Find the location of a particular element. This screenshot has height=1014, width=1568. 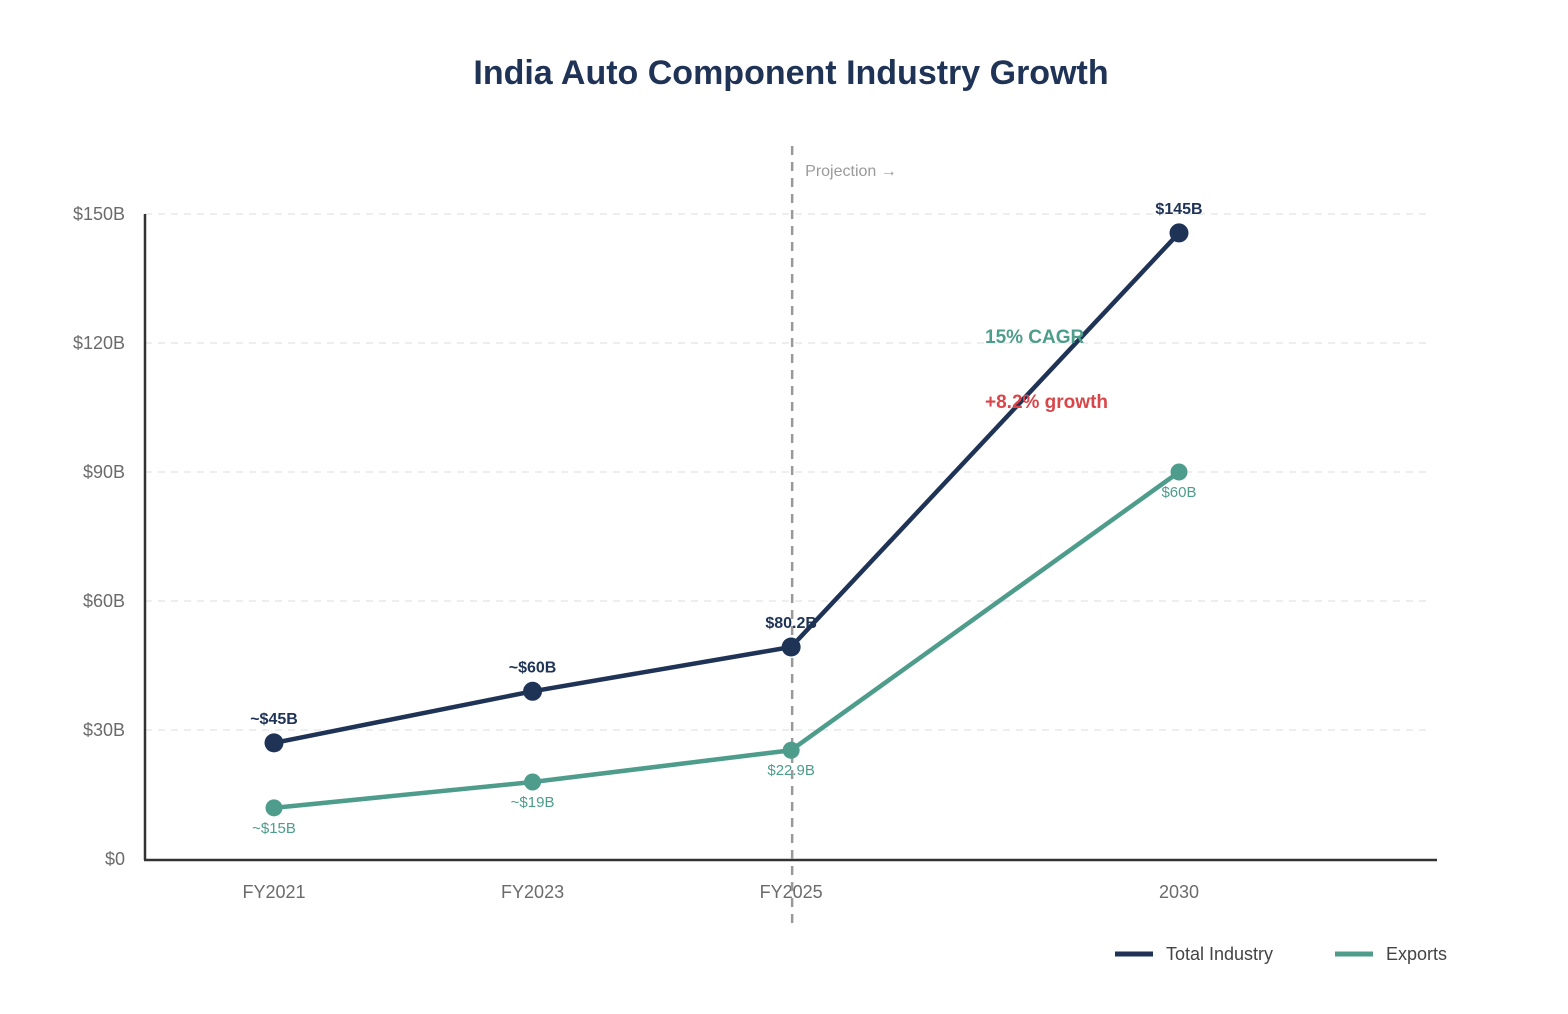

x-tick-label: FY2021 is located at coordinates (273, 892).